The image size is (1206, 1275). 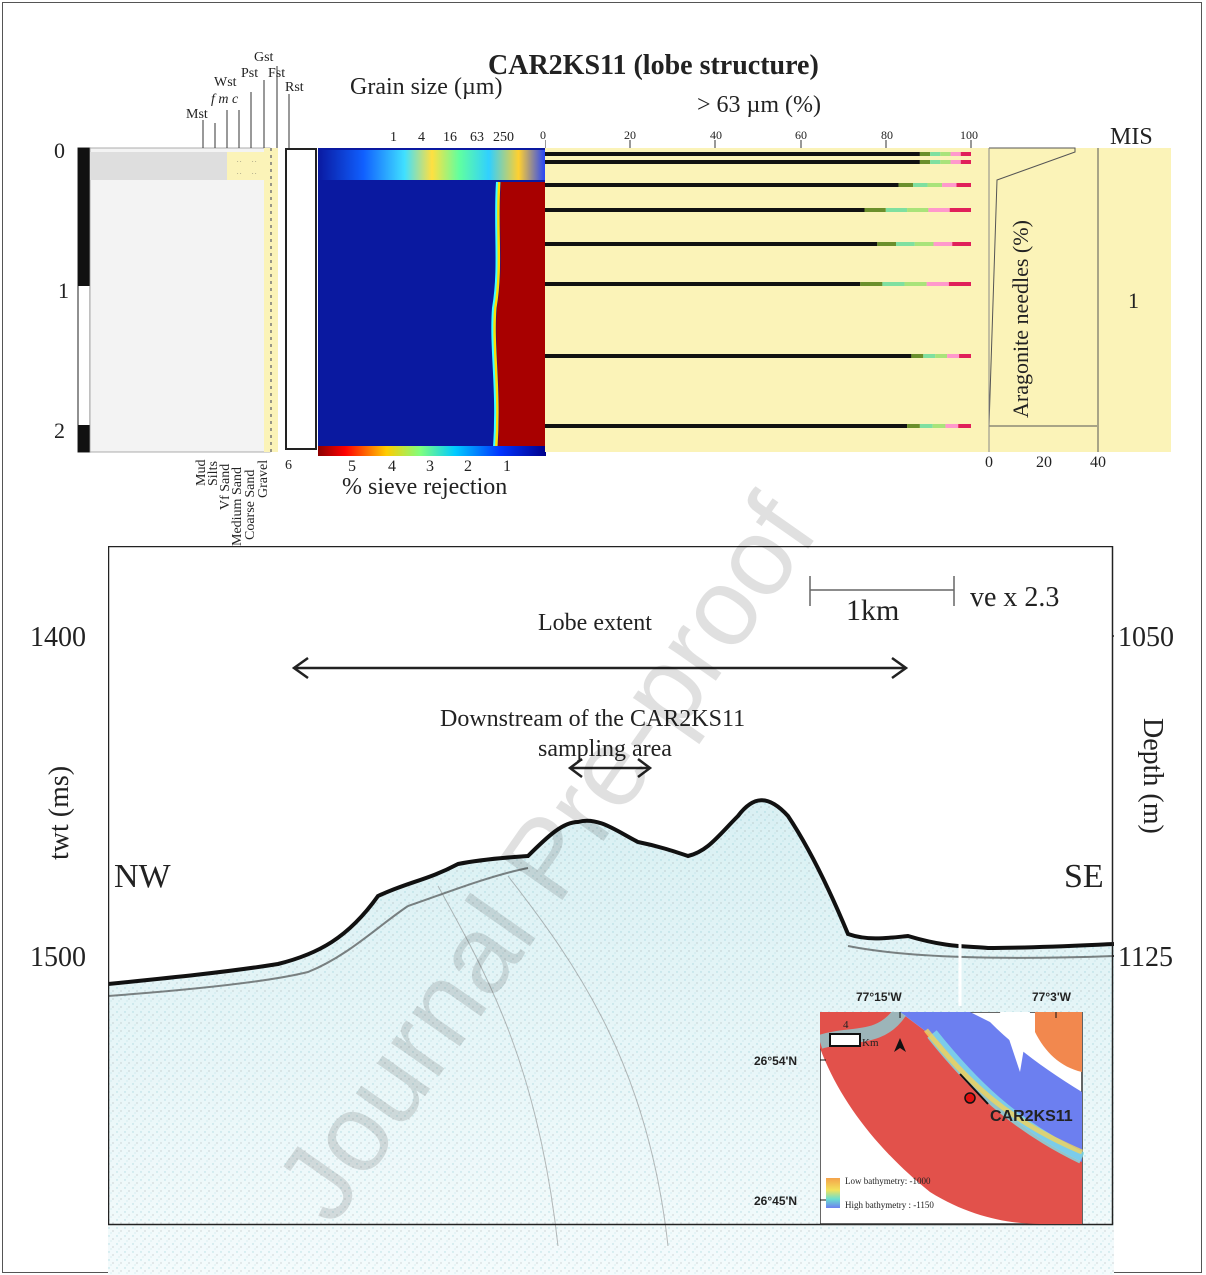 I want to click on fraction-title: > 63 µm (%), so click(x=759, y=105).